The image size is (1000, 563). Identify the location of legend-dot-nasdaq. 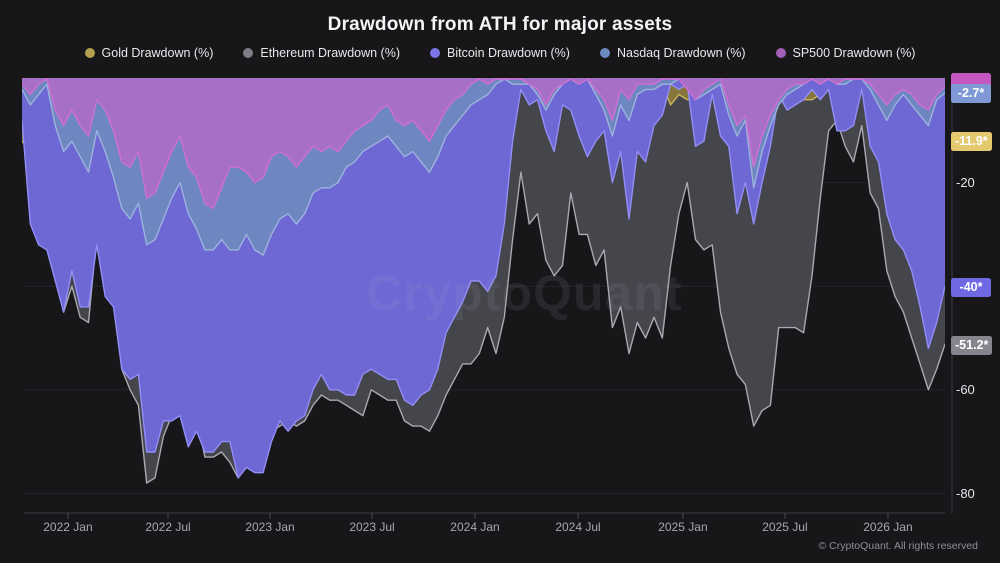
(604, 53).